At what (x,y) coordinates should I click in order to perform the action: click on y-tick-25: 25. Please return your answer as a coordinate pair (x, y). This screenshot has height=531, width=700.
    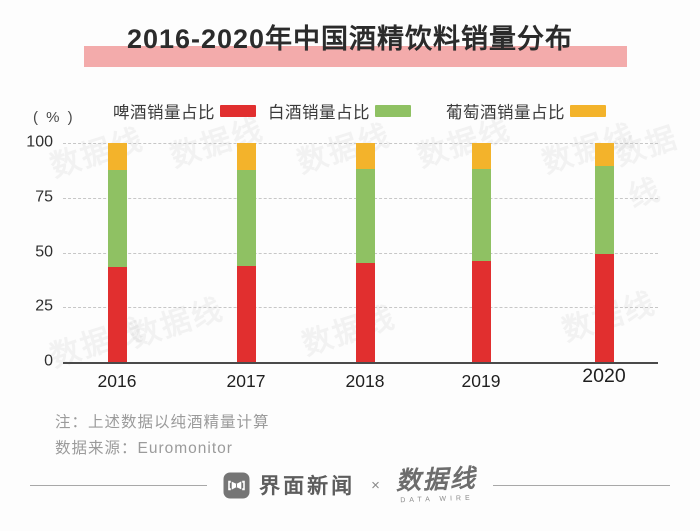
    Looking at the image, I should click on (44, 306).